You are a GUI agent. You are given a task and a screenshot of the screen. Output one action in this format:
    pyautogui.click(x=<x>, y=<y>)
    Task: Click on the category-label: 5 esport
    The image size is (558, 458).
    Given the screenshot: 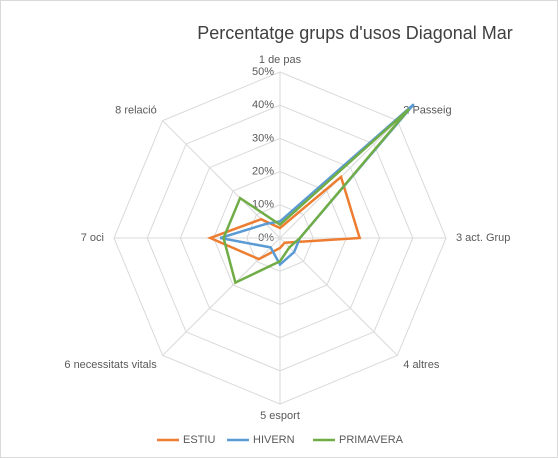 What is the action you would take?
    pyautogui.click(x=280, y=416)
    